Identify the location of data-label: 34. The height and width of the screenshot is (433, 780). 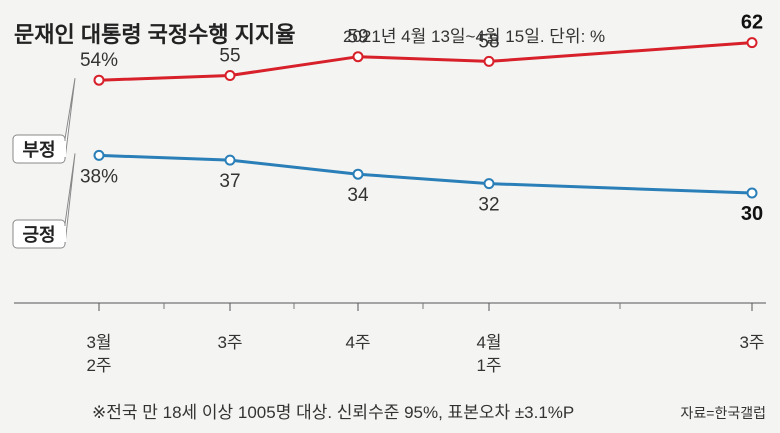
(358, 195).